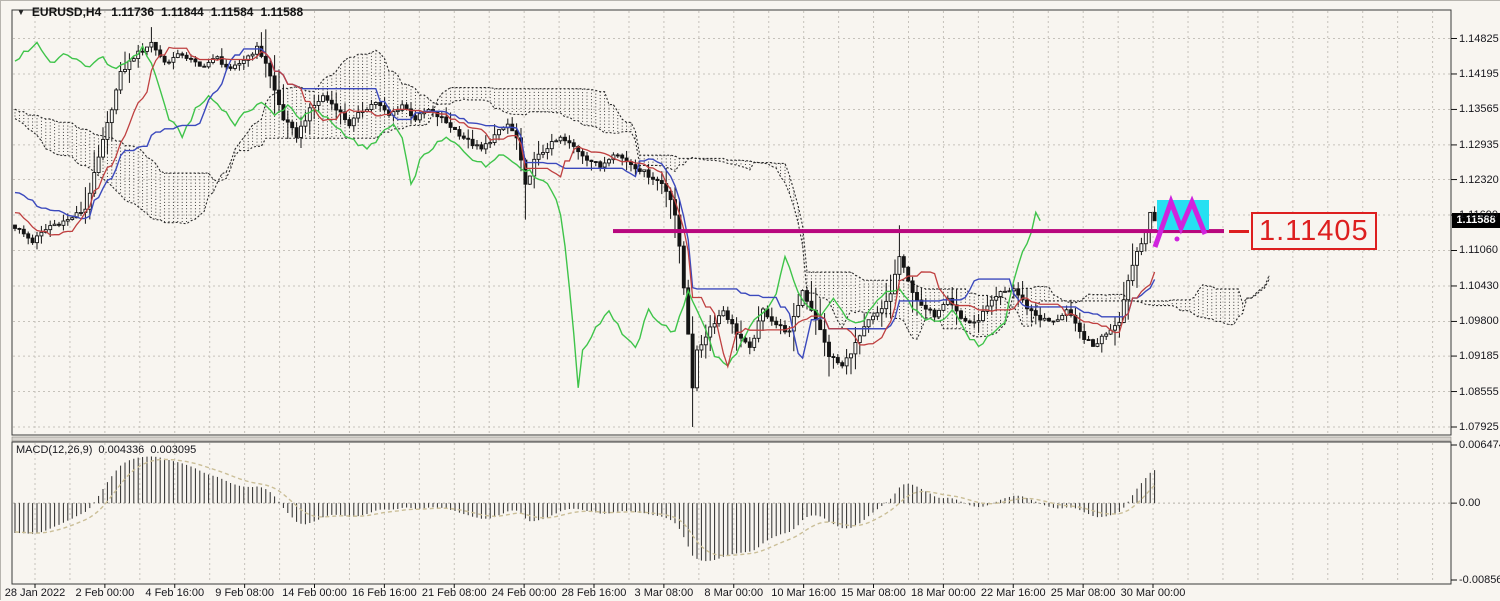  Describe the element at coordinates (1083, 593) in the screenshot. I see `time-axis-label: 25 Mar 08:00` at that location.